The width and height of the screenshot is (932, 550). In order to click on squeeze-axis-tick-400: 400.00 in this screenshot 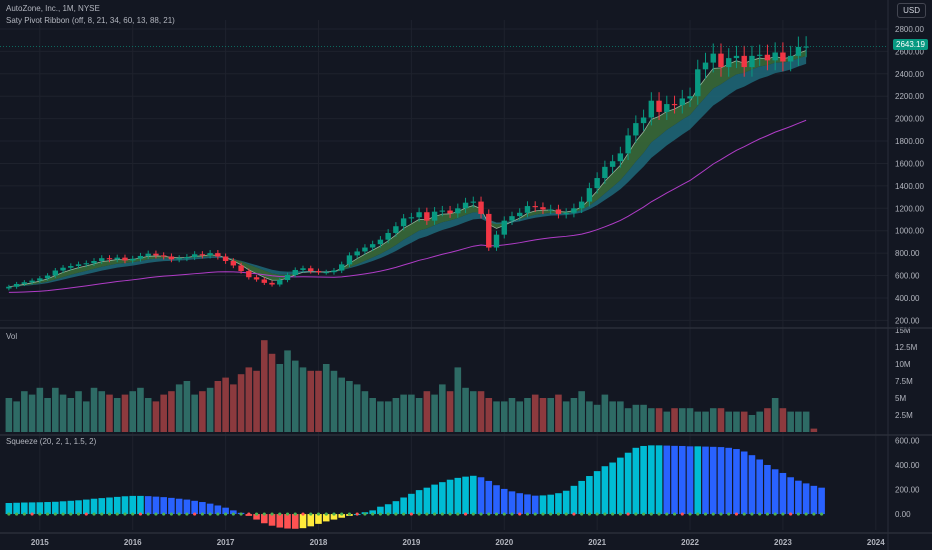, I will do `click(907, 465)`.